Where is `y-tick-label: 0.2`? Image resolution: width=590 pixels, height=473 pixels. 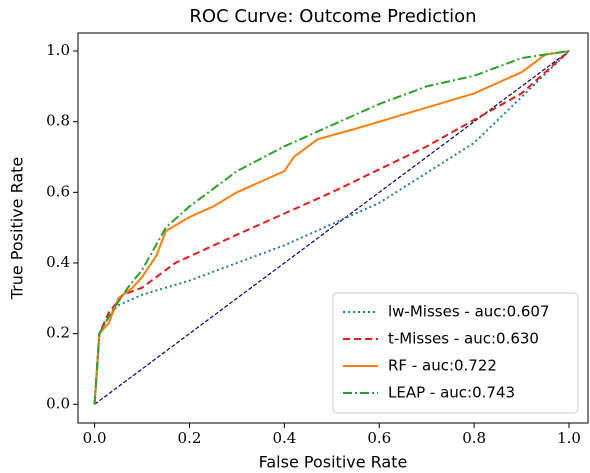
y-tick-label: 0.2 is located at coordinates (58, 333).